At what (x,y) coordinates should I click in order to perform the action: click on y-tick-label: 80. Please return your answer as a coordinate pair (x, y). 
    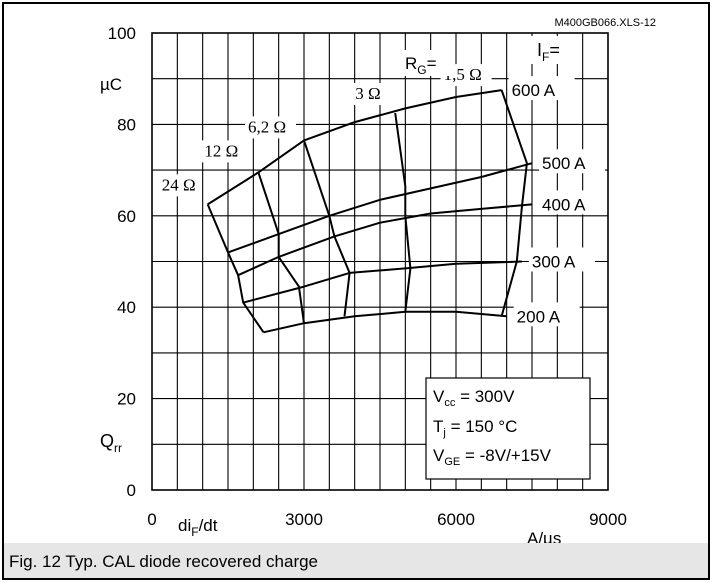
    Looking at the image, I should click on (126, 124).